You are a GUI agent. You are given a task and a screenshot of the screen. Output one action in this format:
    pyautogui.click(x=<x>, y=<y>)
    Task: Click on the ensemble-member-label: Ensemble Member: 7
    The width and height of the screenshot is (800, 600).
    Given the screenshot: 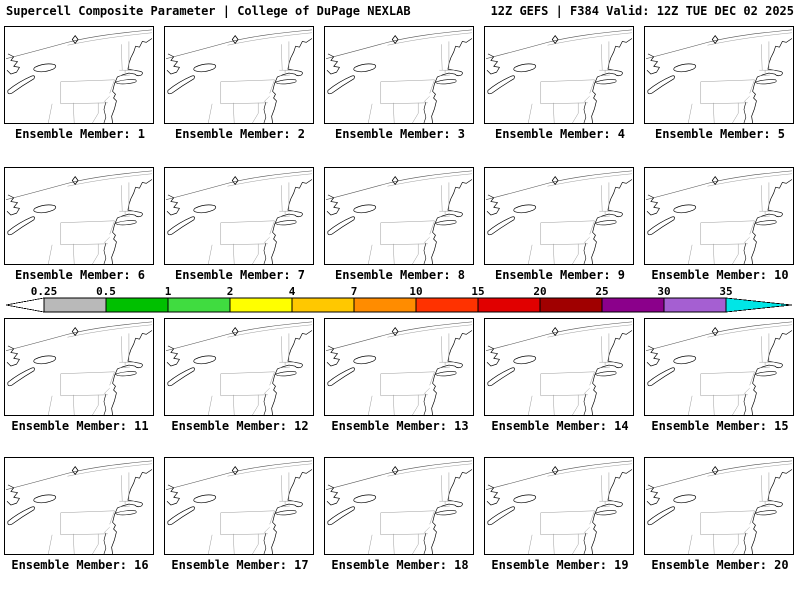 What is the action you would take?
    pyautogui.click(x=240, y=275)
    